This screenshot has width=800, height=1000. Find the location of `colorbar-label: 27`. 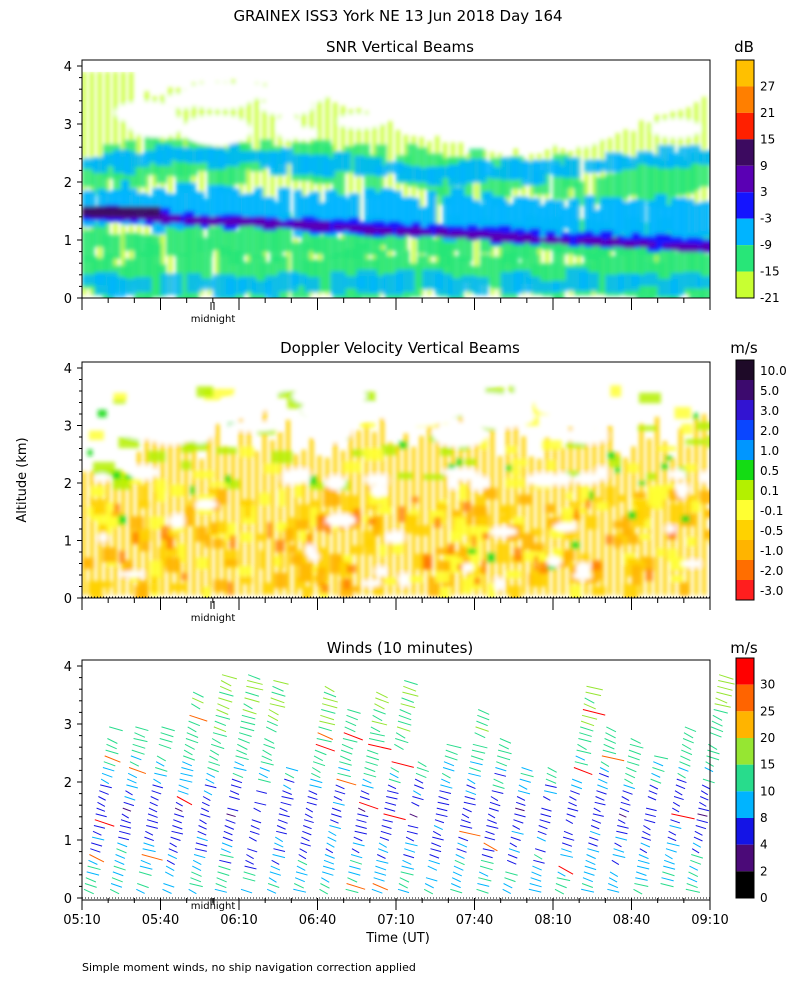

colorbar-label: 27 is located at coordinates (767, 86).